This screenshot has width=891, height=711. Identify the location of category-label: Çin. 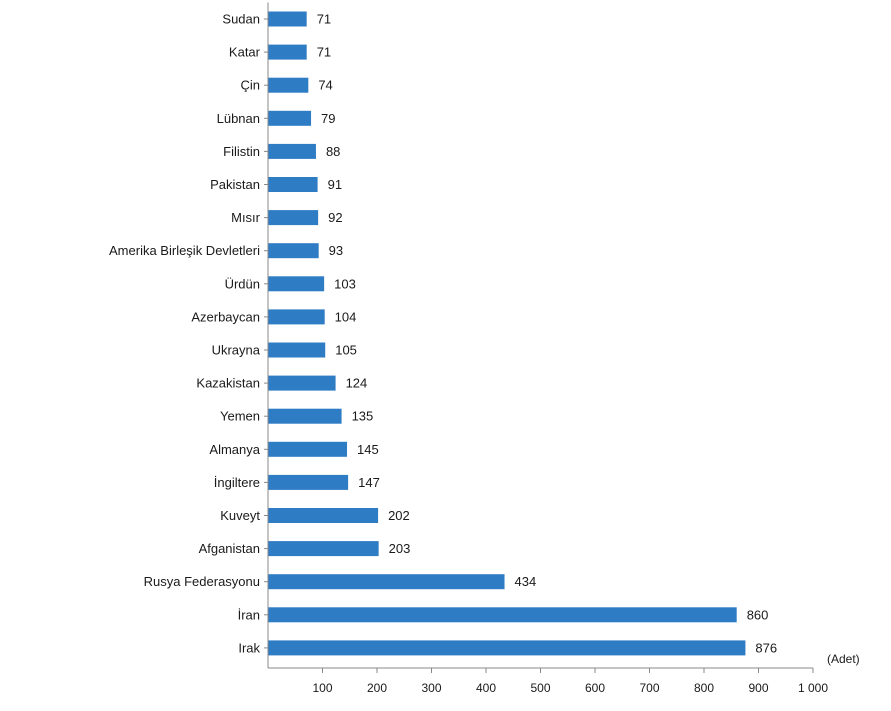
(250, 85).